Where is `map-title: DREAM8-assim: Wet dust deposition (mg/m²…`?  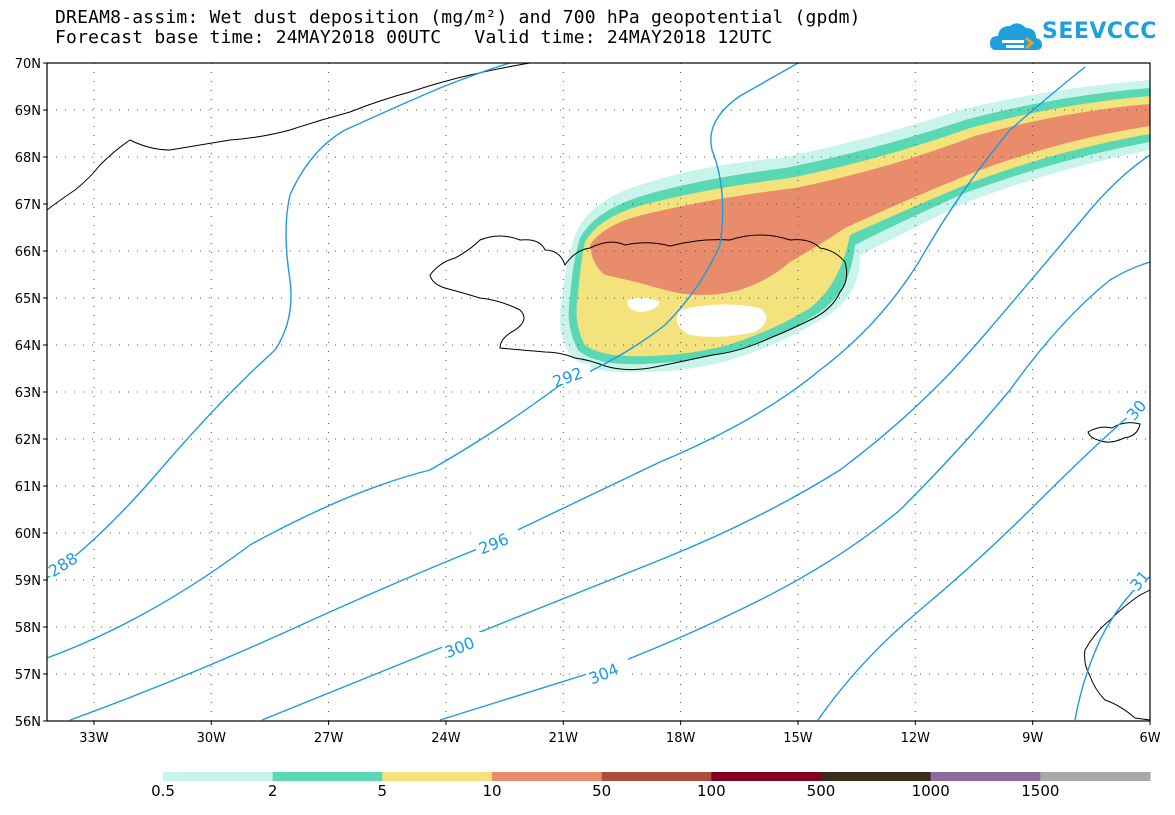 map-title: DREAM8-assim: Wet dust deposition (mg/m²… is located at coordinates (458, 17).